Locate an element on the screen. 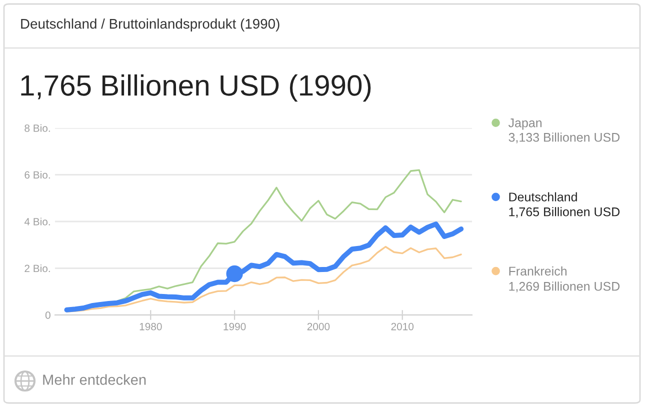 The image size is (646, 411). y-tick-label: 8 Bio. is located at coordinates (37, 128).